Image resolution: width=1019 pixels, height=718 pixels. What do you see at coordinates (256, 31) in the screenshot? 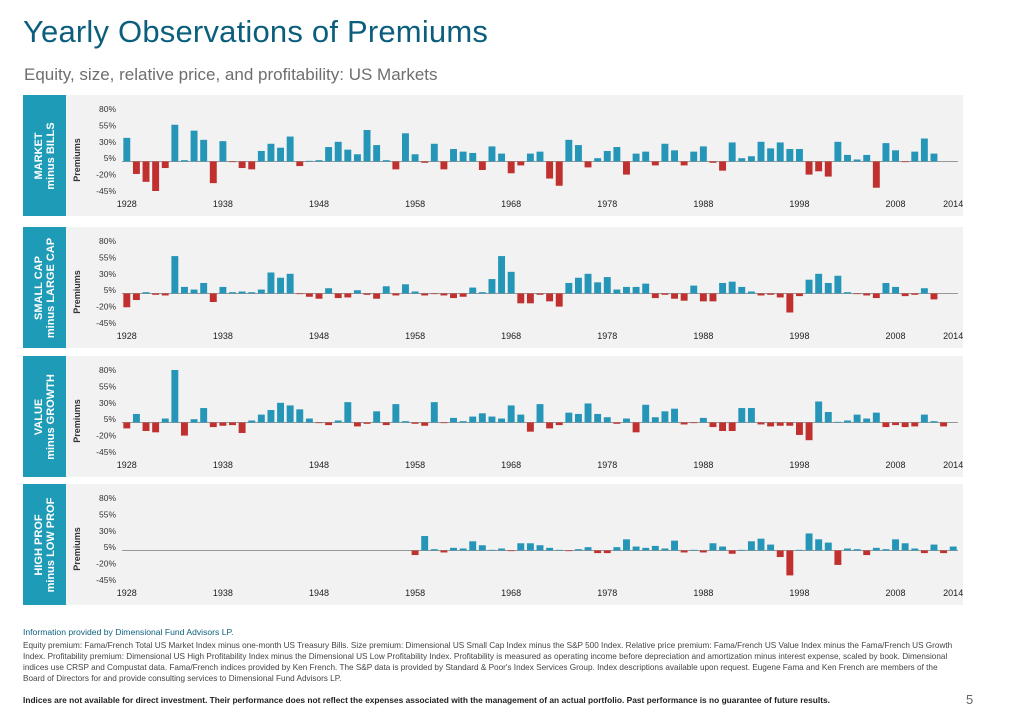
I see `page-title: Yearly Observations of Premiums` at bounding box center [256, 31].